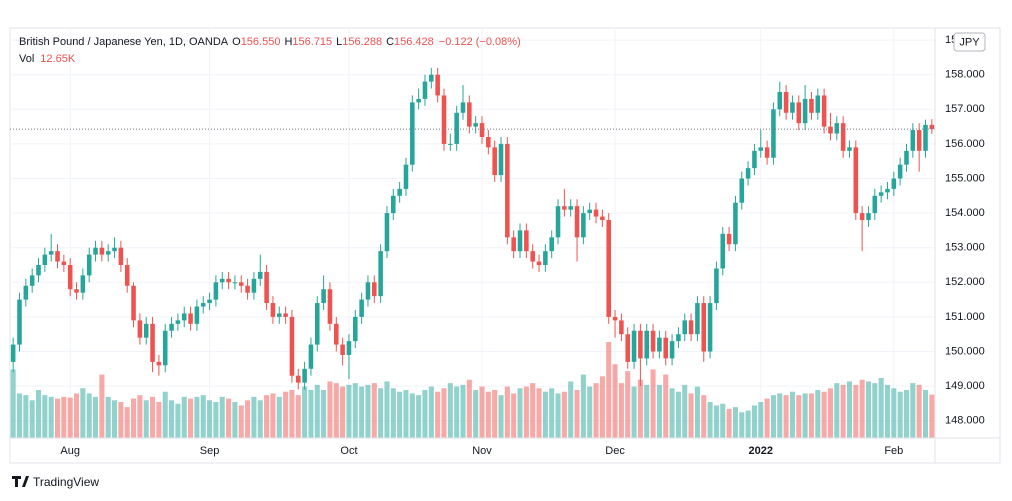  What do you see at coordinates (348, 451) in the screenshot?
I see `x-tick-label: Oct` at bounding box center [348, 451].